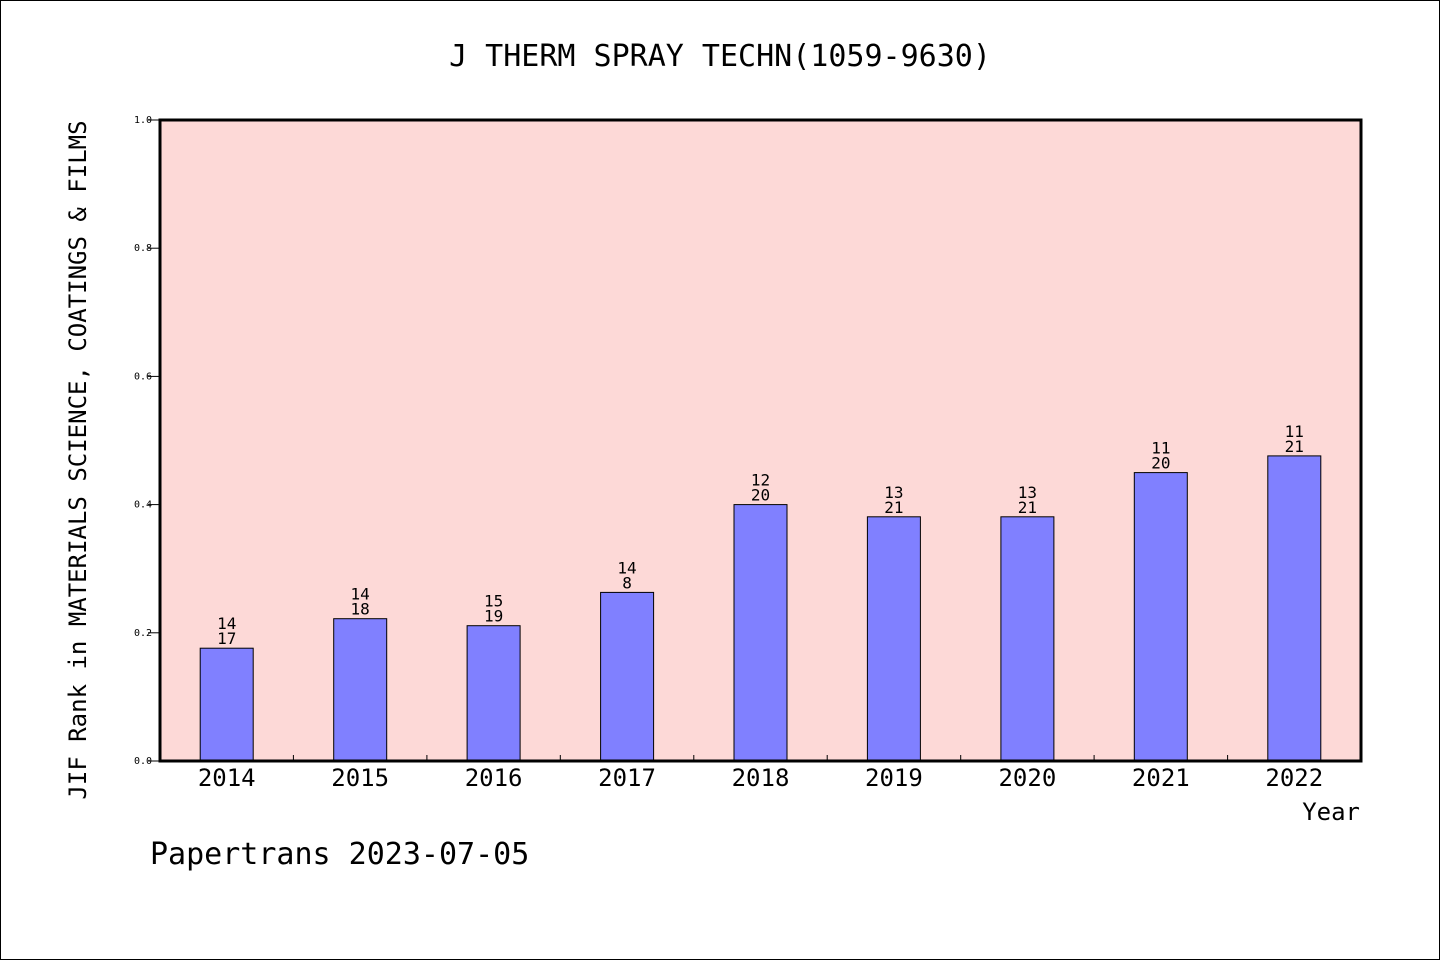  I want to click on x-tick-label-2021: 2021, so click(1161, 778).